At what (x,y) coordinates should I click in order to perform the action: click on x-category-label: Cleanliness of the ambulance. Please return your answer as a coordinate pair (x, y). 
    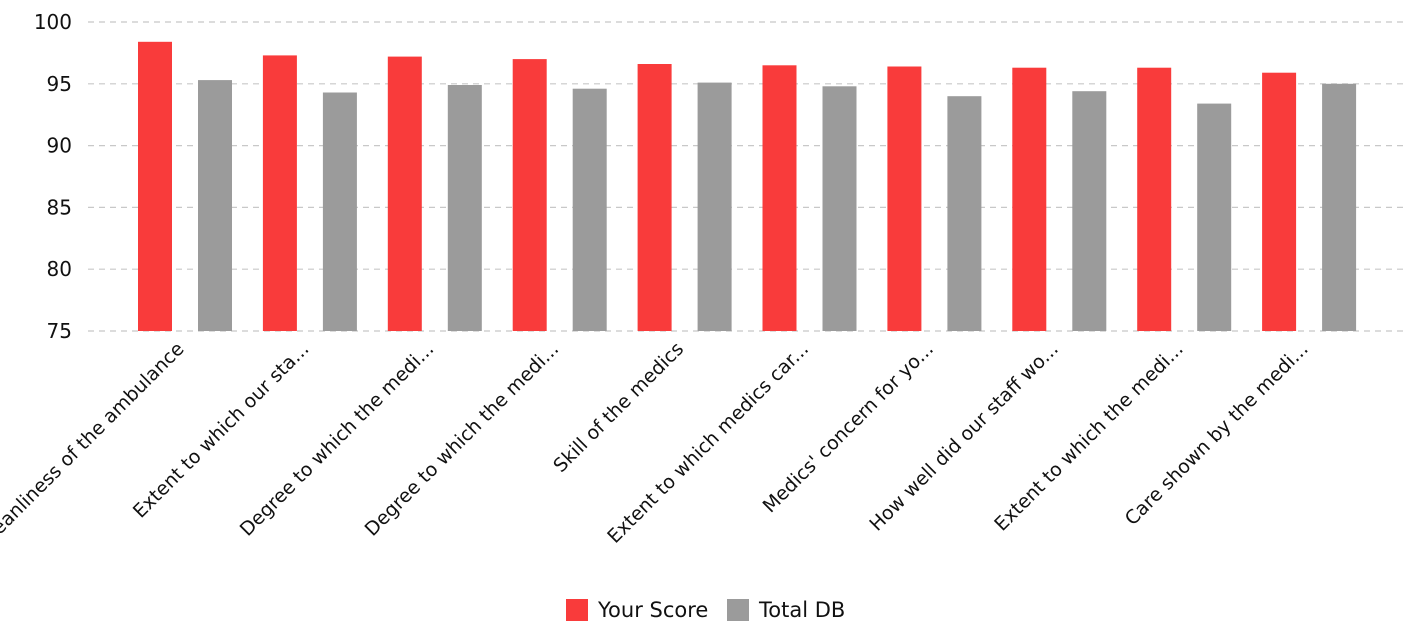
    Looking at the image, I should click on (94, 445).